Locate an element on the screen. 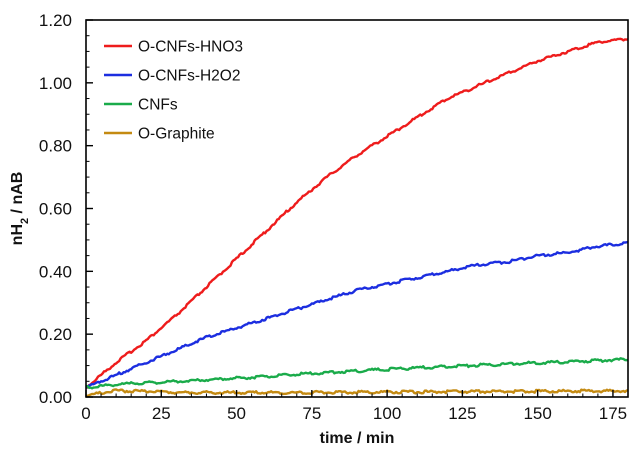 The height and width of the screenshot is (449, 633). y-tick-label: 1.20 is located at coordinates (55, 20).